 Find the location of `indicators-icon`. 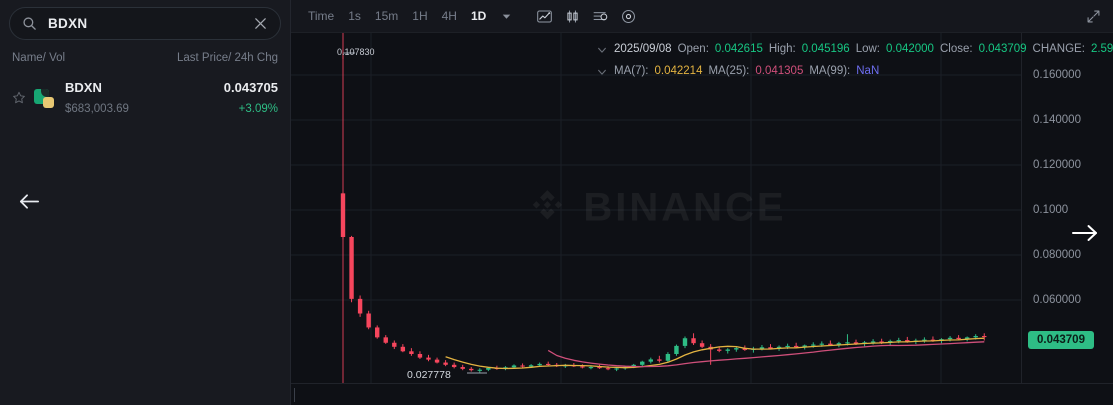

indicators-icon is located at coordinates (600, 16).